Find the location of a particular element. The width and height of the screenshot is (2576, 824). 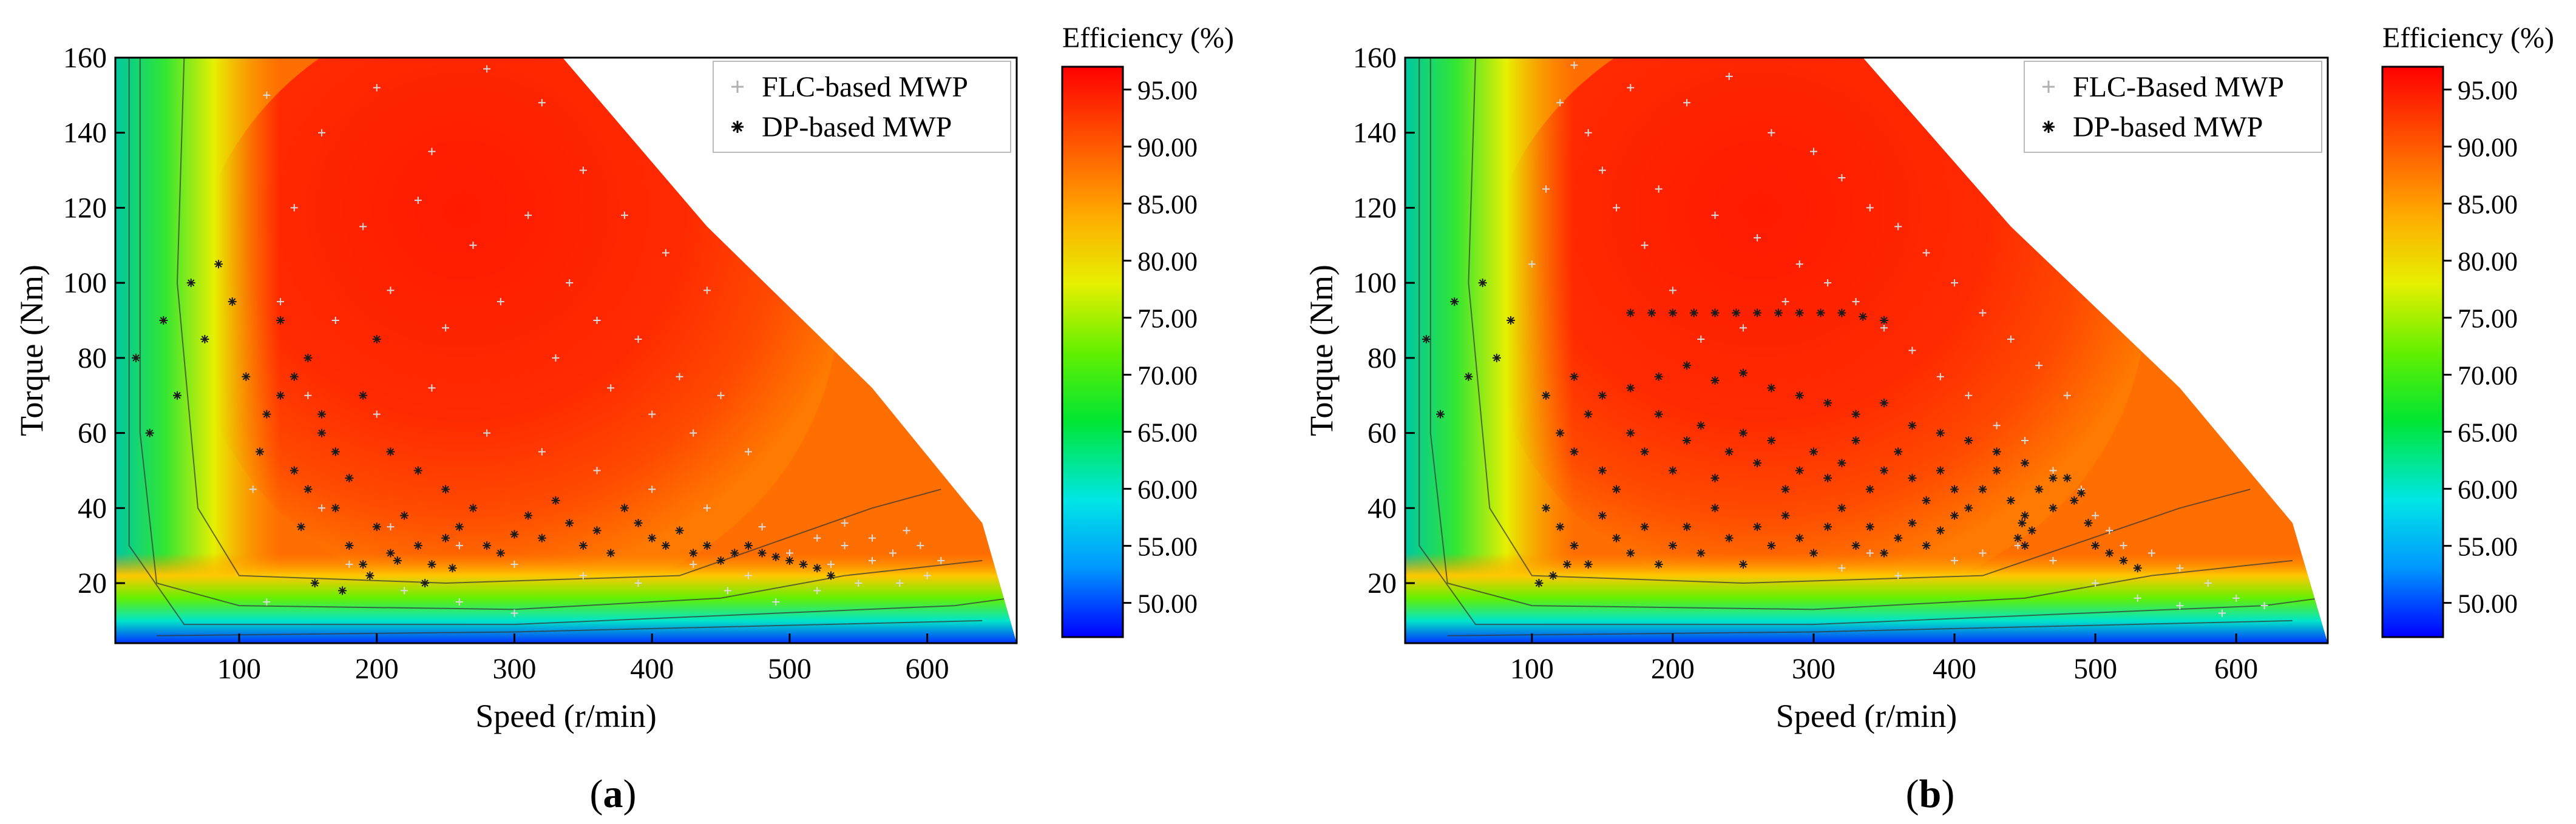

x-tick-label: 200 is located at coordinates (1673, 669).